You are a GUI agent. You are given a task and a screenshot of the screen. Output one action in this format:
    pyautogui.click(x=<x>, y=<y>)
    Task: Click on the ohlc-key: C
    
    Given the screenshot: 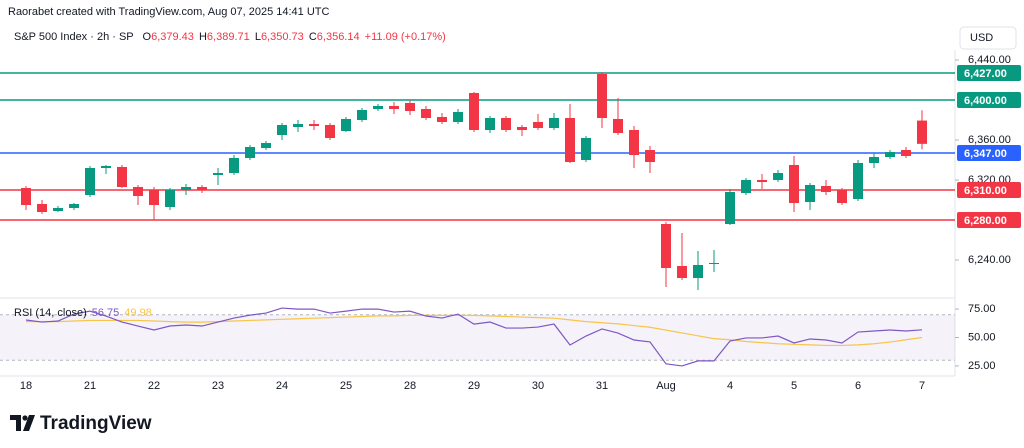 What is the action you would take?
    pyautogui.click(x=313, y=37)
    